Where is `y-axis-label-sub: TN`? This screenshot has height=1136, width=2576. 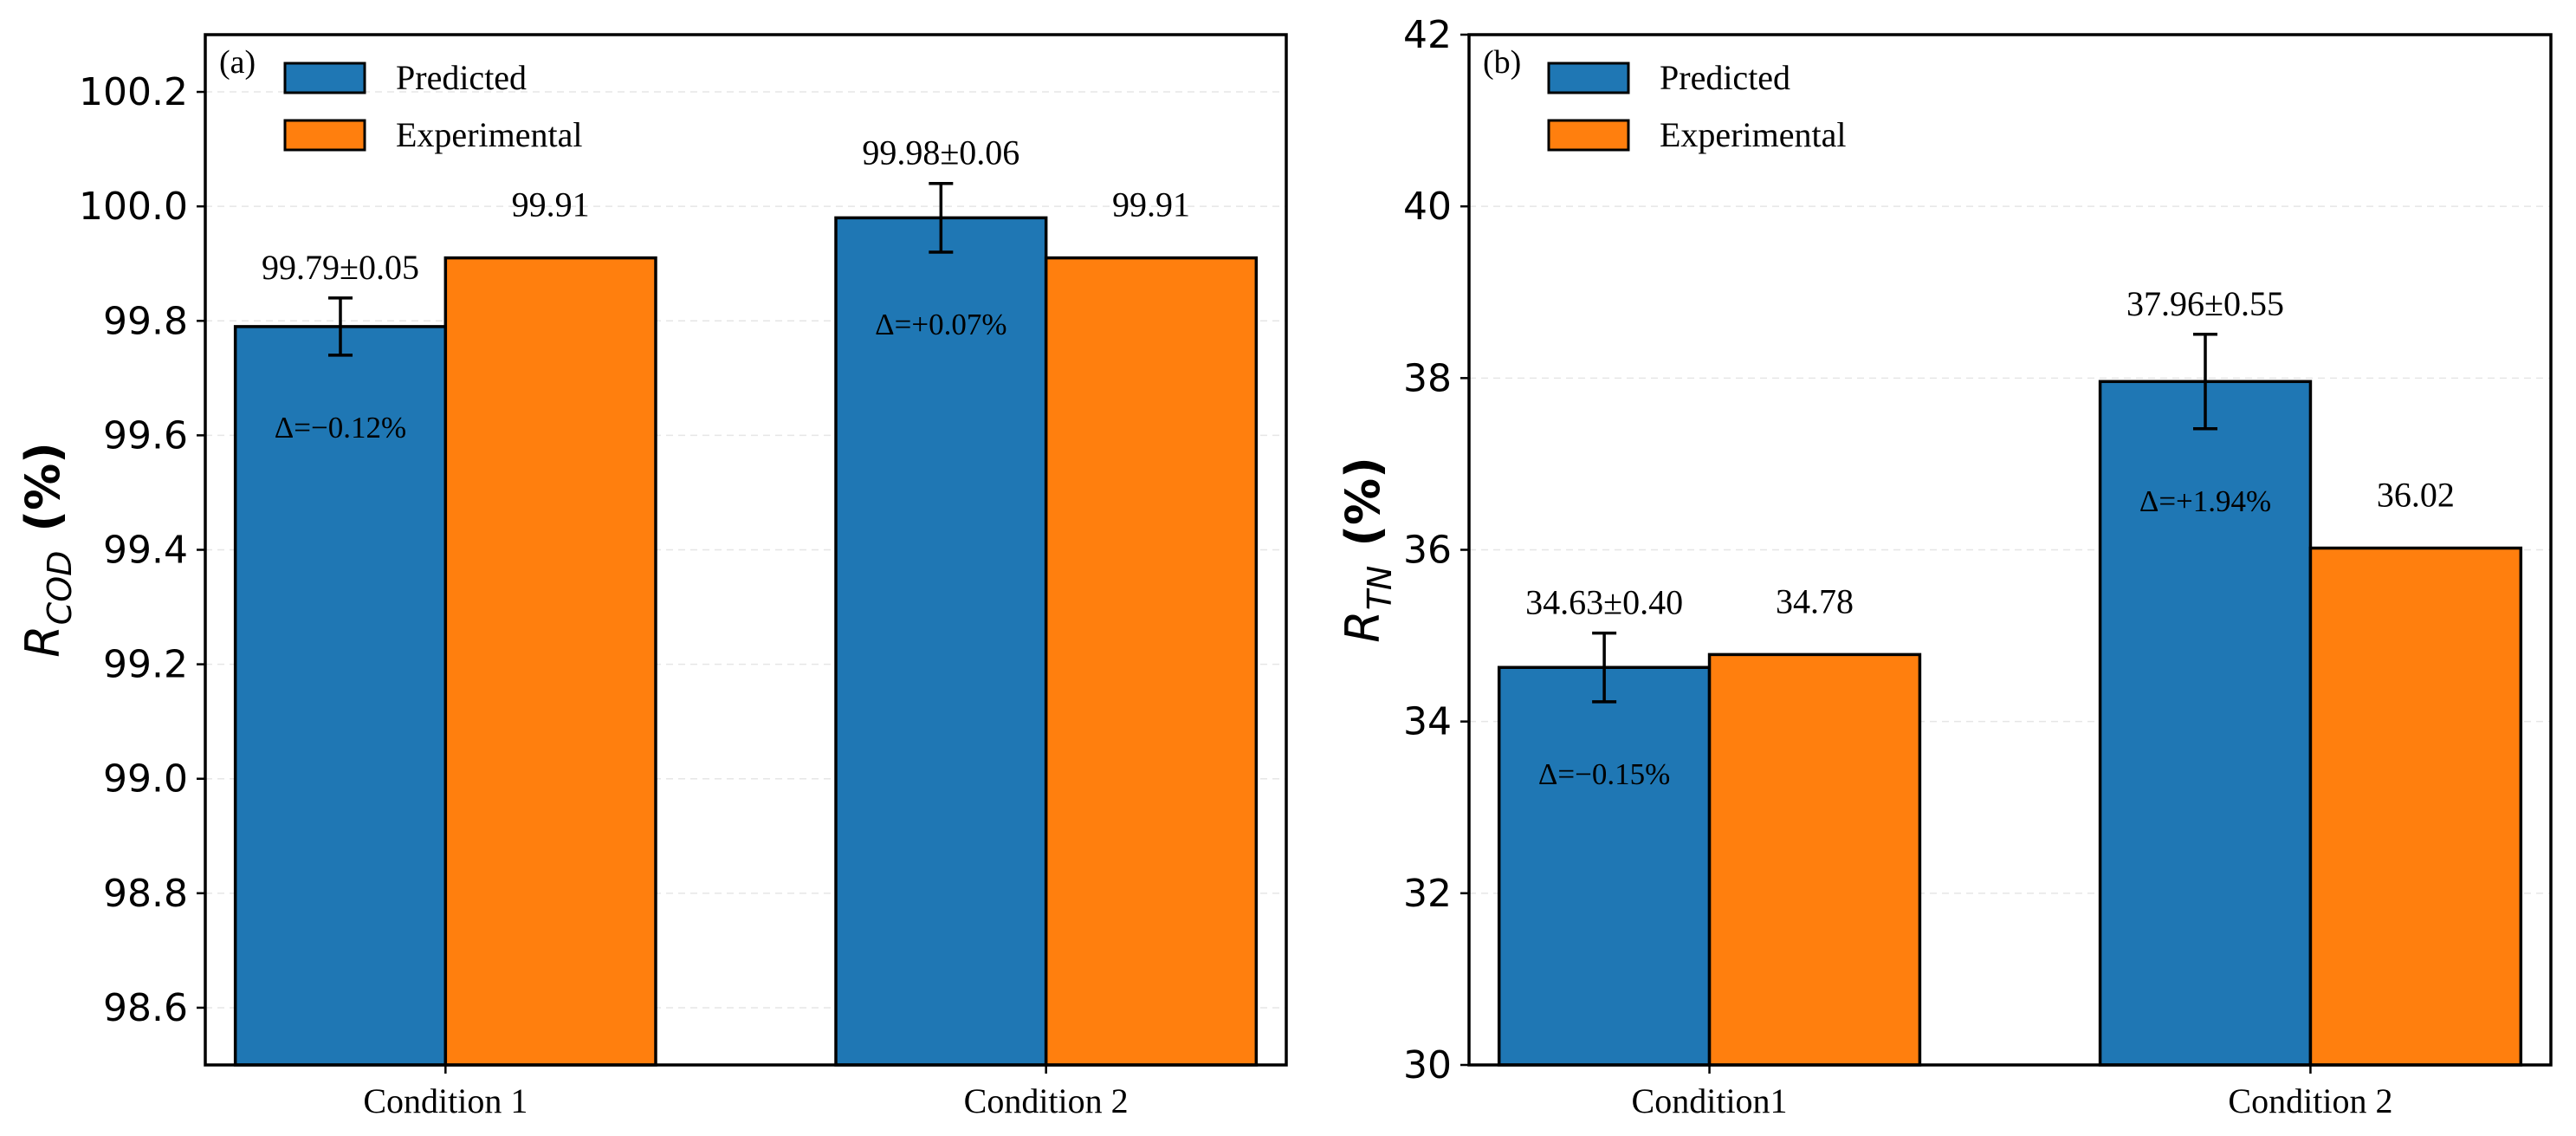 y-axis-label-sub: TN is located at coordinates (1380, 588).